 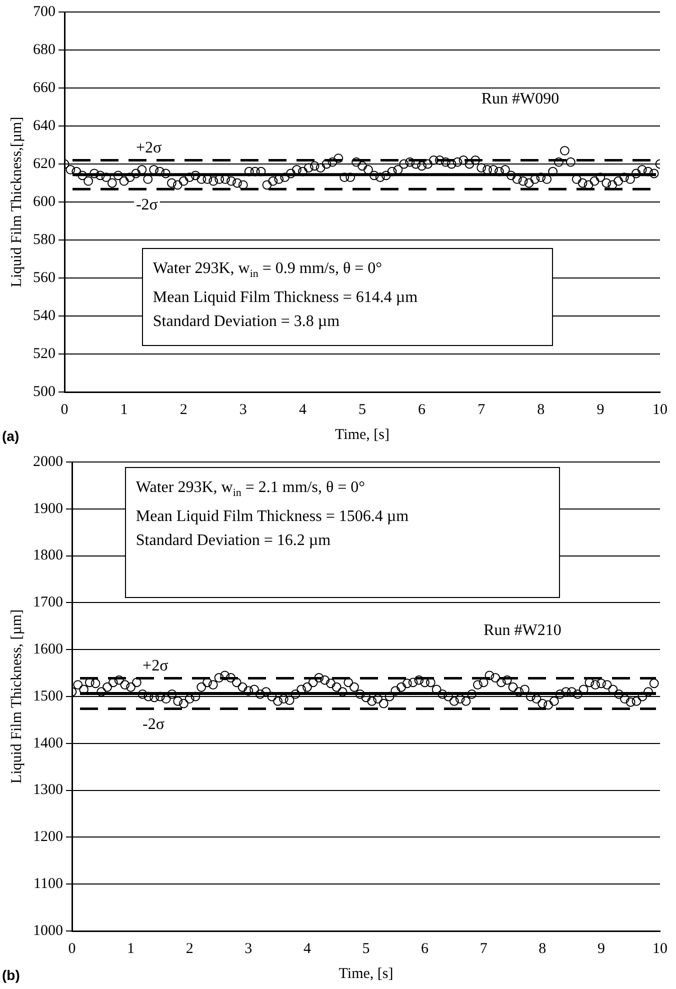 What do you see at coordinates (251, 489) in the screenshot?
I see `annotation: Water 293K, w$_{in}$ = 2.1 mm/s, θ = 0°` at bounding box center [251, 489].